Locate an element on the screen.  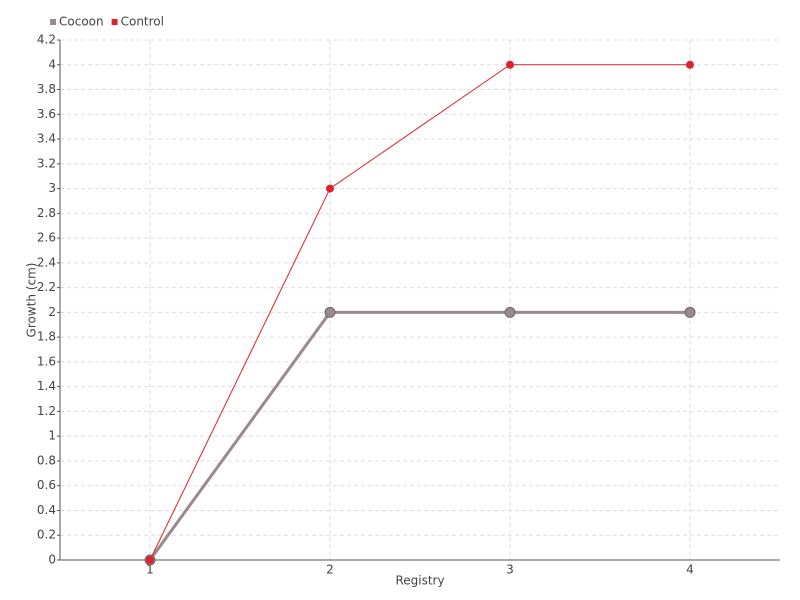
legend-label: Control is located at coordinates (142, 22).